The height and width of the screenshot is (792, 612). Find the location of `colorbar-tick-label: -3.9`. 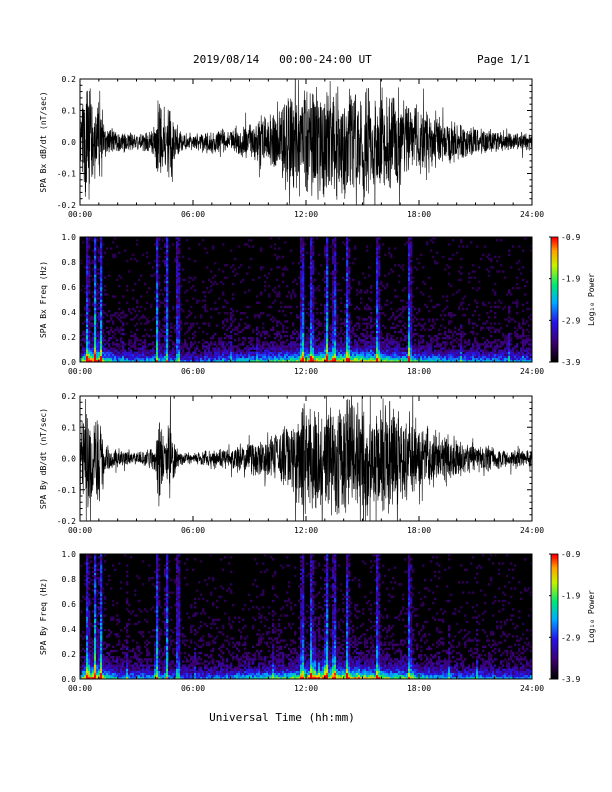

colorbar-tick-label: -3.9 is located at coordinates (570, 362).